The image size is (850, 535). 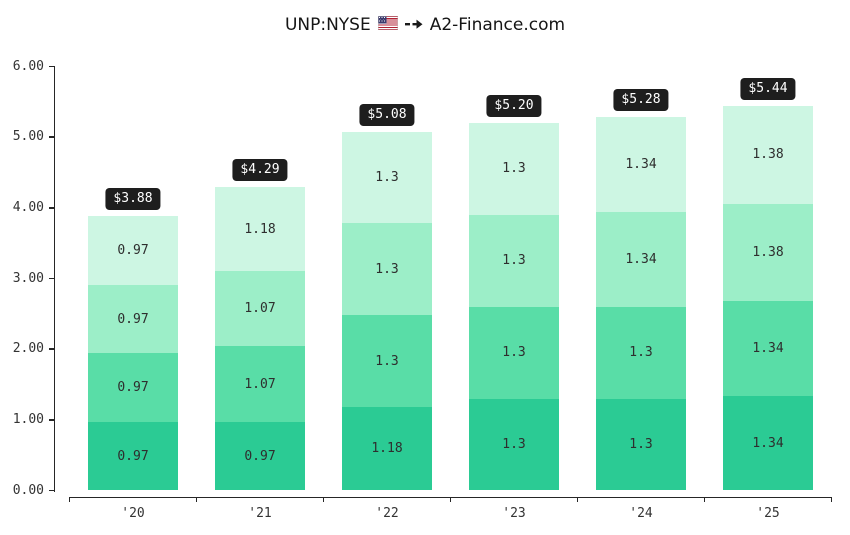 What do you see at coordinates (260, 513) in the screenshot?
I see `x-tick-label: '21` at bounding box center [260, 513].